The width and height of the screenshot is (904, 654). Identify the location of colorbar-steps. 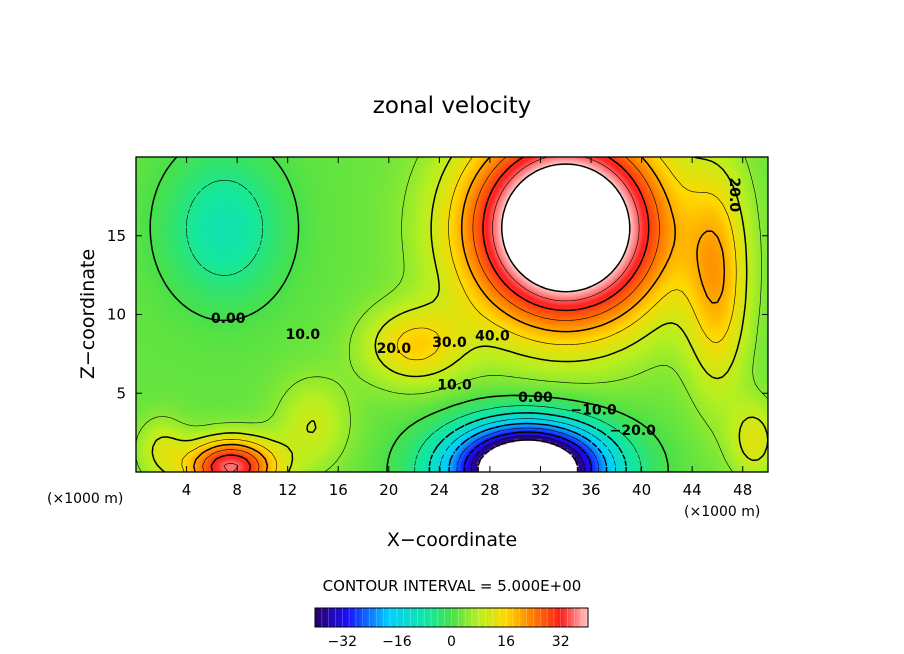
(451, 617).